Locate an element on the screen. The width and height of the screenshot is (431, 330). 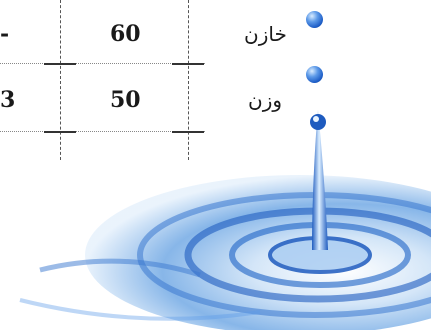
table-cell-partial: 3 is located at coordinates (8, 100).